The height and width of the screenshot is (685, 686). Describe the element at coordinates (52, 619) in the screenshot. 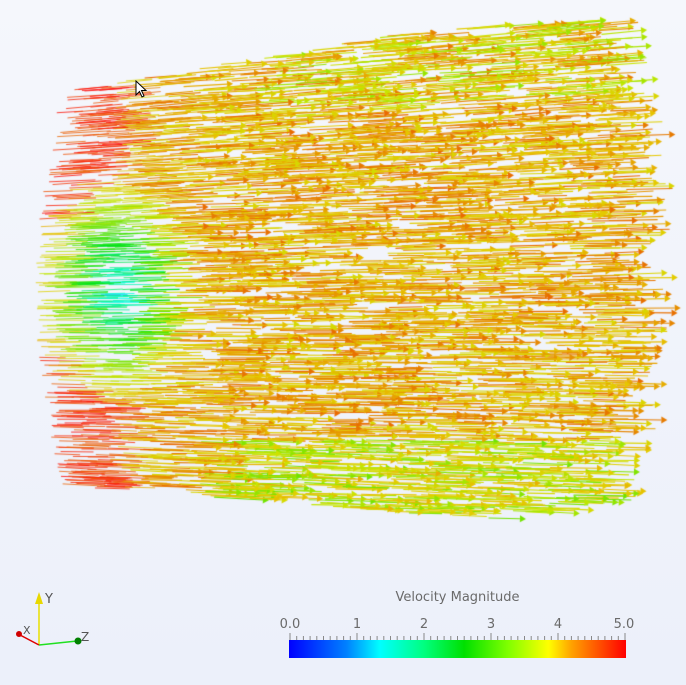

I see `orientation-axes: Y X Z` at that location.